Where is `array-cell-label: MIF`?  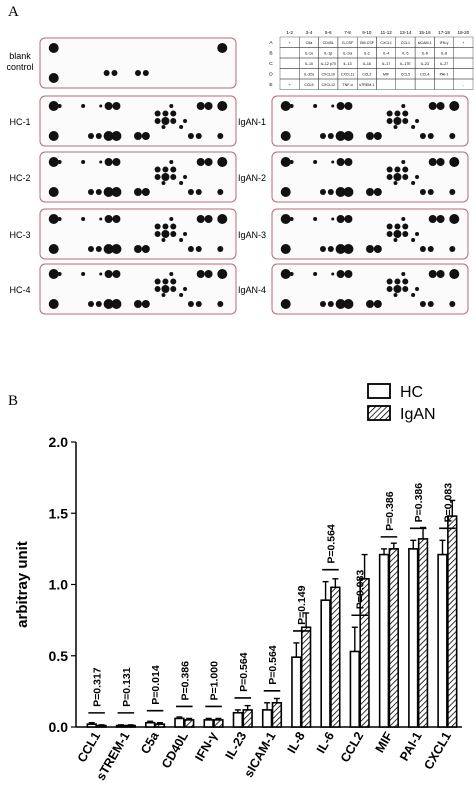
array-cell-label: MIF is located at coordinates (386, 74).